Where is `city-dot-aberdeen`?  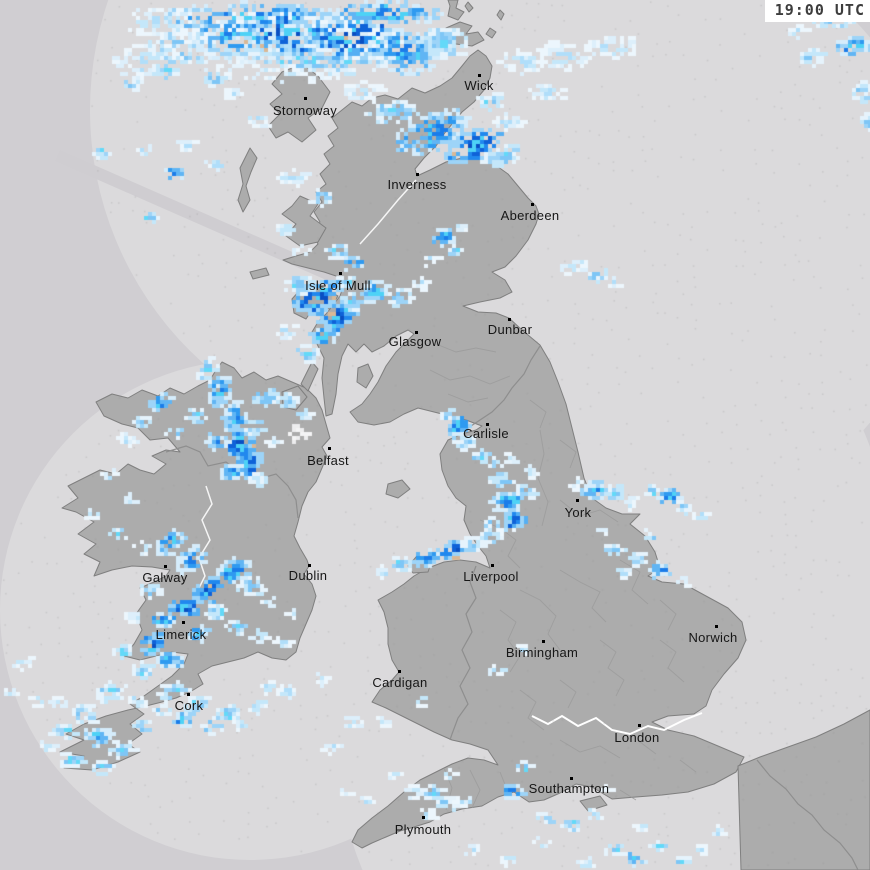 city-dot-aberdeen is located at coordinates (532, 204).